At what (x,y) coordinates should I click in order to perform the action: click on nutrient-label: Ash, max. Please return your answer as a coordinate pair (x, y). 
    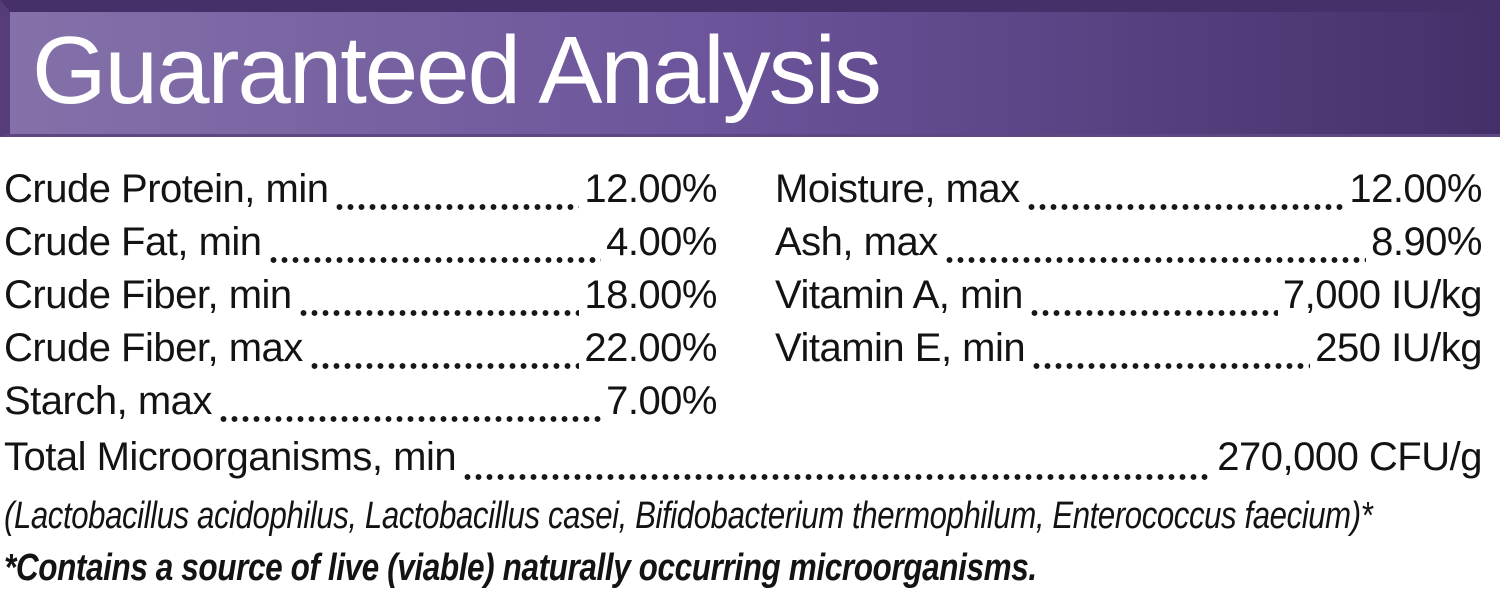
    Looking at the image, I should click on (856, 242).